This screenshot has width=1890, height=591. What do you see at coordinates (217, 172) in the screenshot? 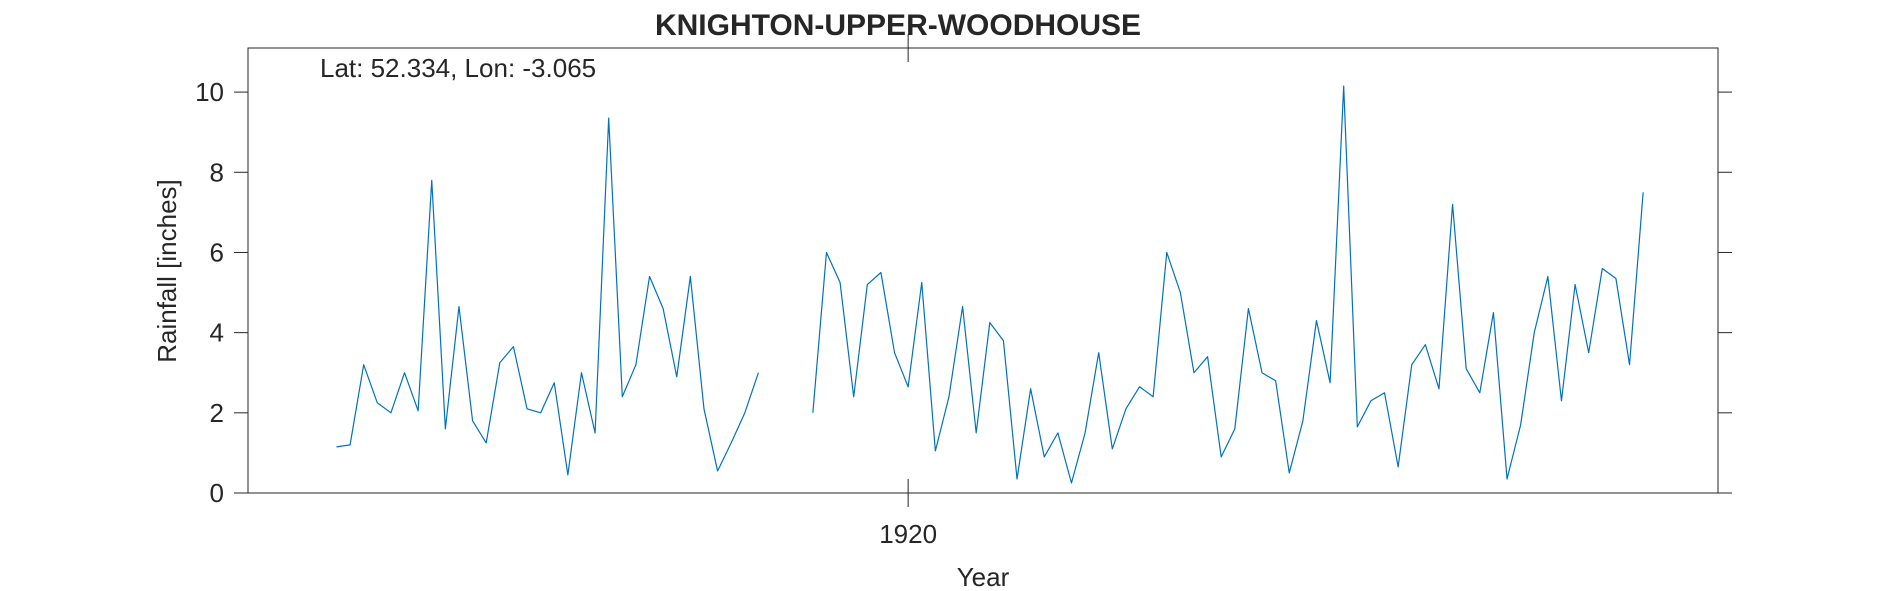
I see `y-tick-label: 8` at bounding box center [217, 172].